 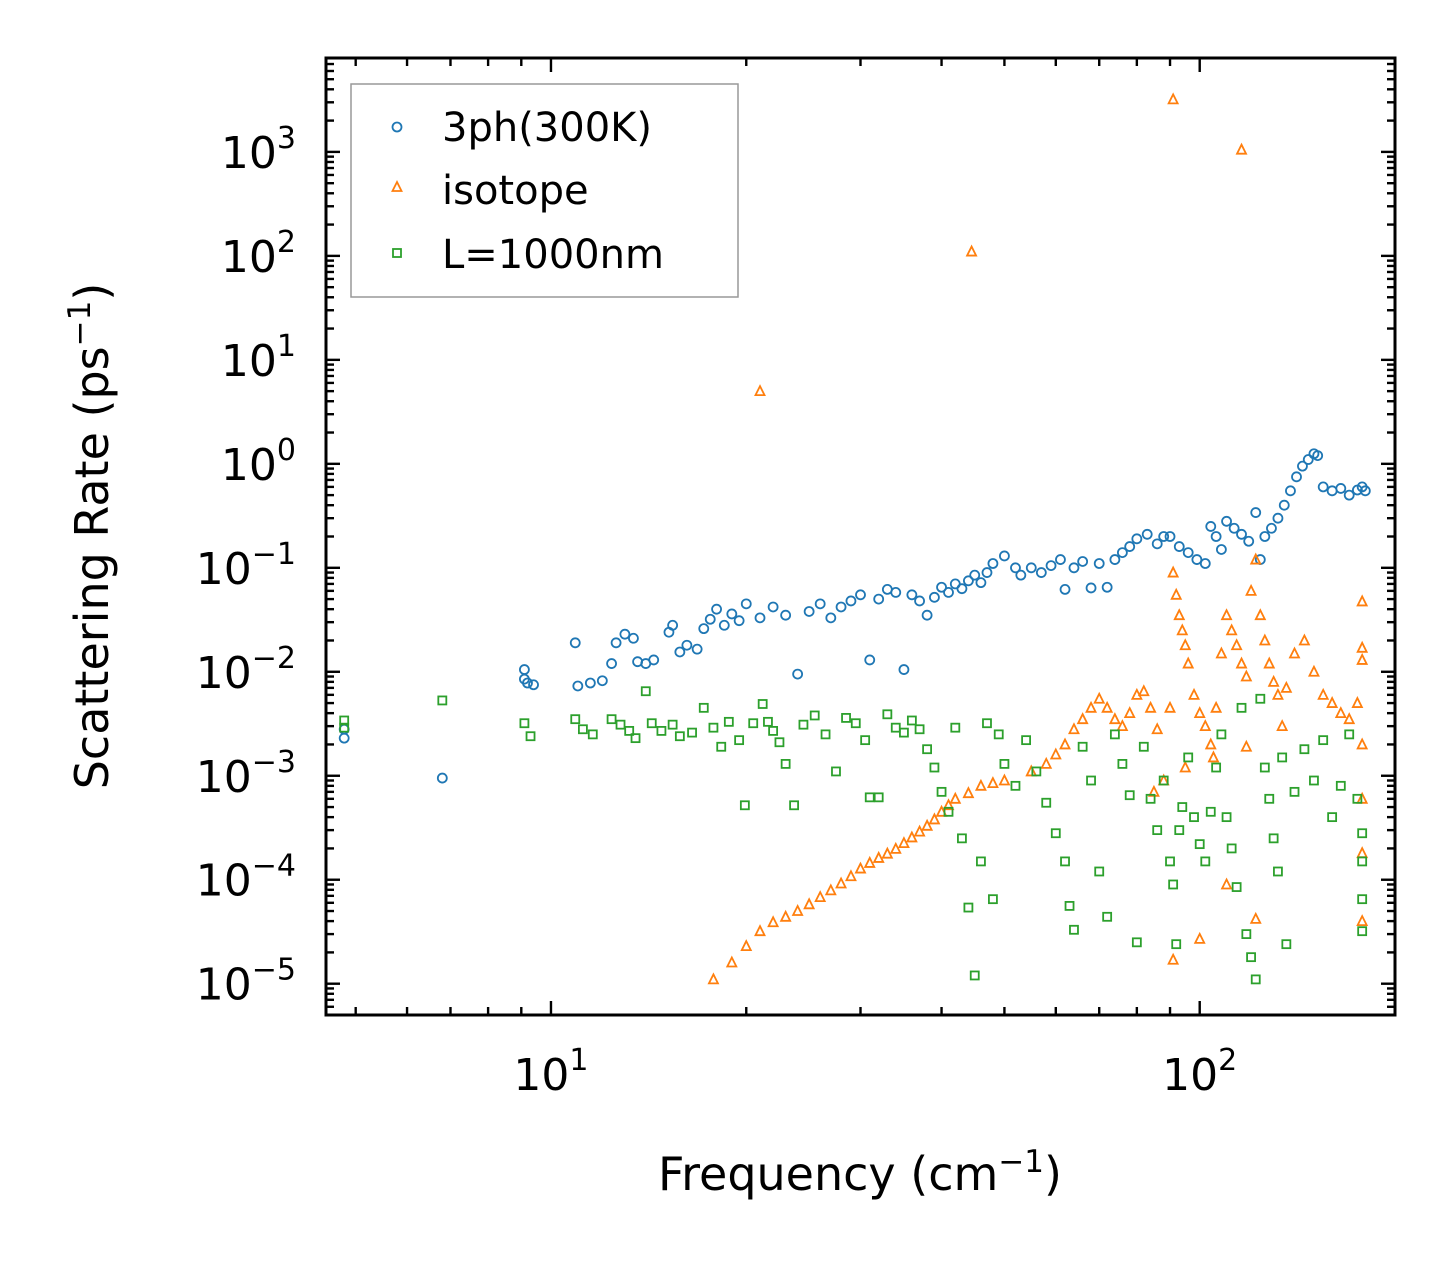 What do you see at coordinates (1021, 1162) in the screenshot?
I see `x-axis-label-exponent: −1` at bounding box center [1021, 1162].